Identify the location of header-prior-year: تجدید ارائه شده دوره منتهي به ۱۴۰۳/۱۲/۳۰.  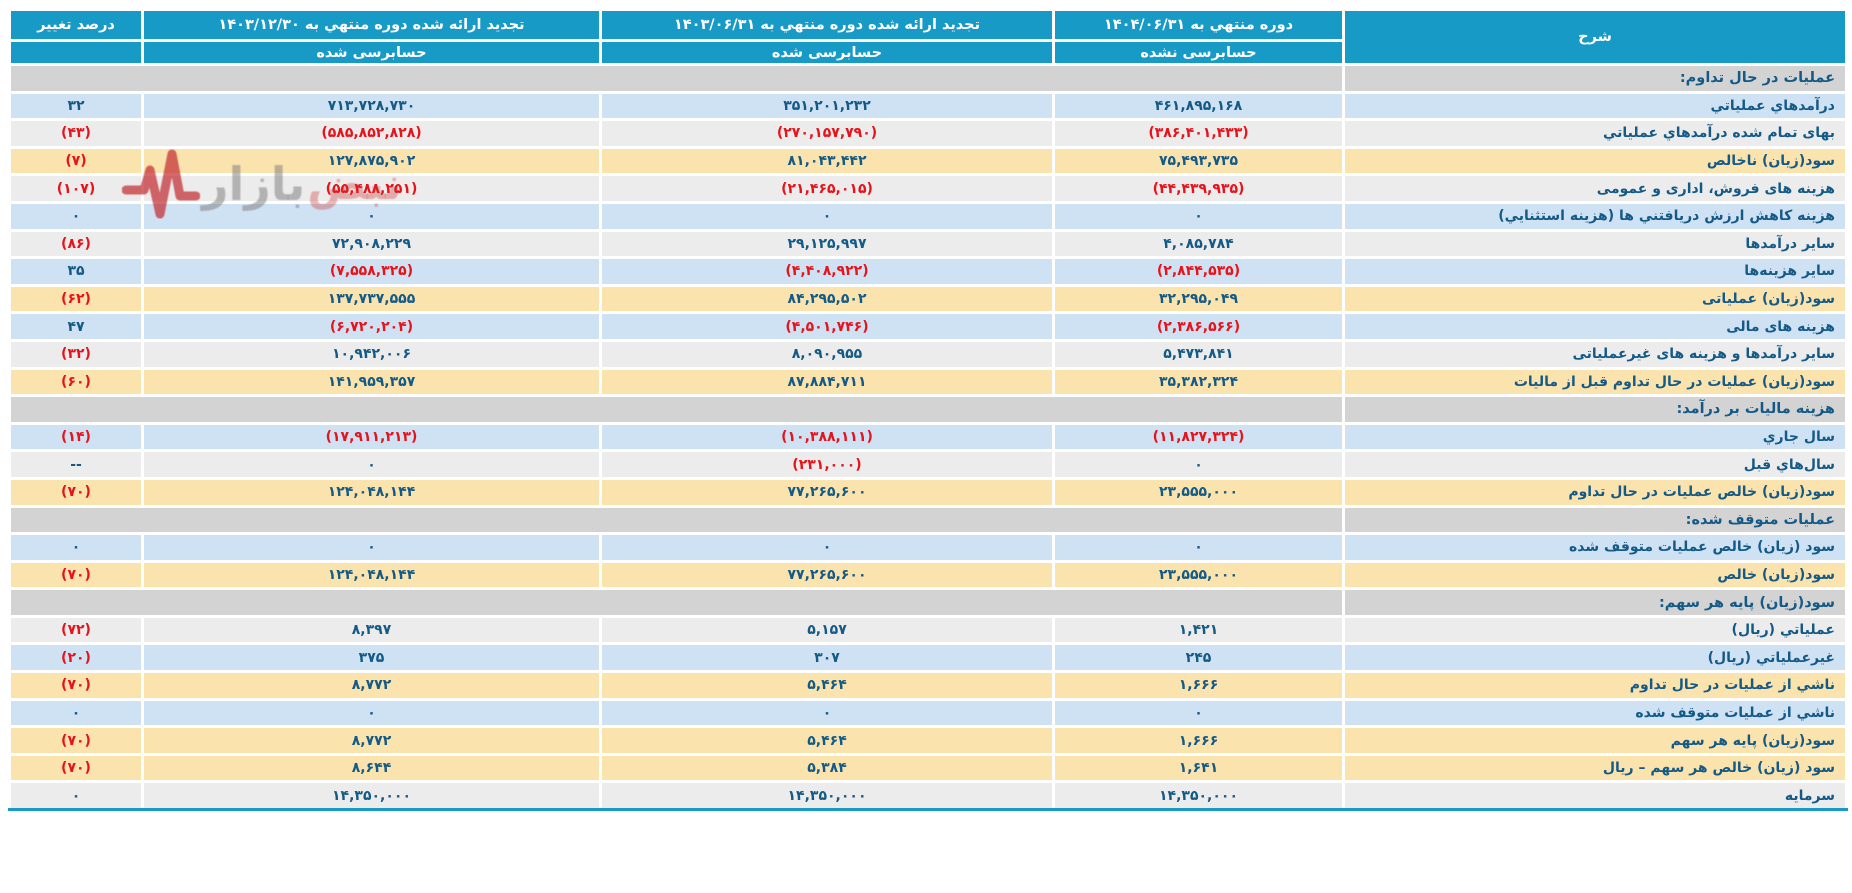
(371, 25).